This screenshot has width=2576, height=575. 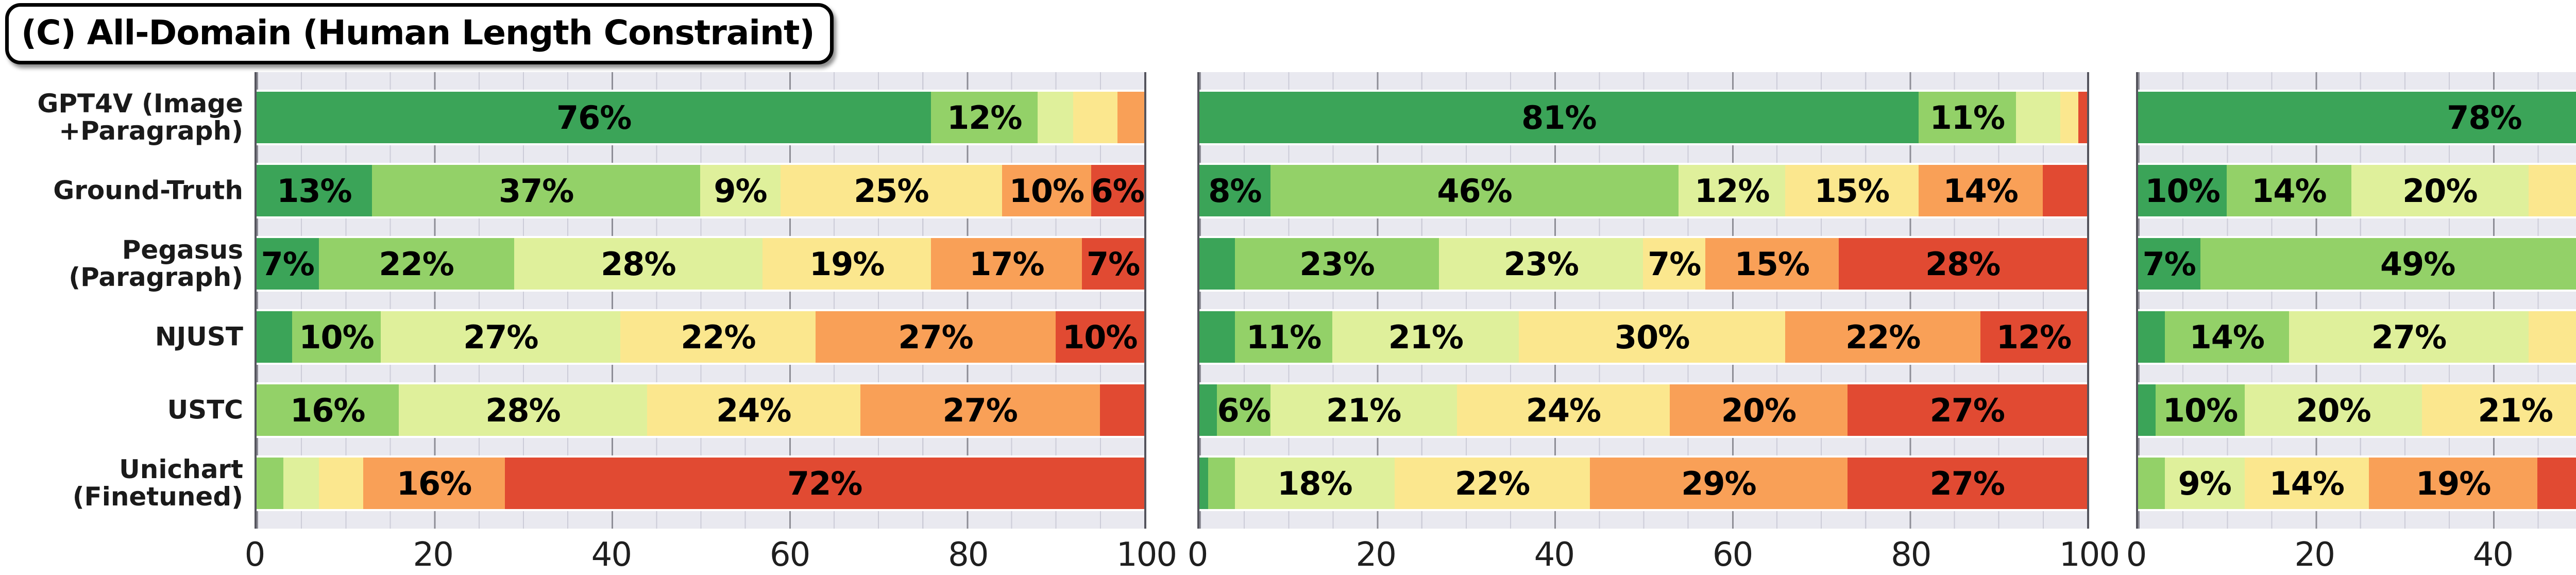 I want to click on bar-segment: 37%, so click(x=536, y=190).